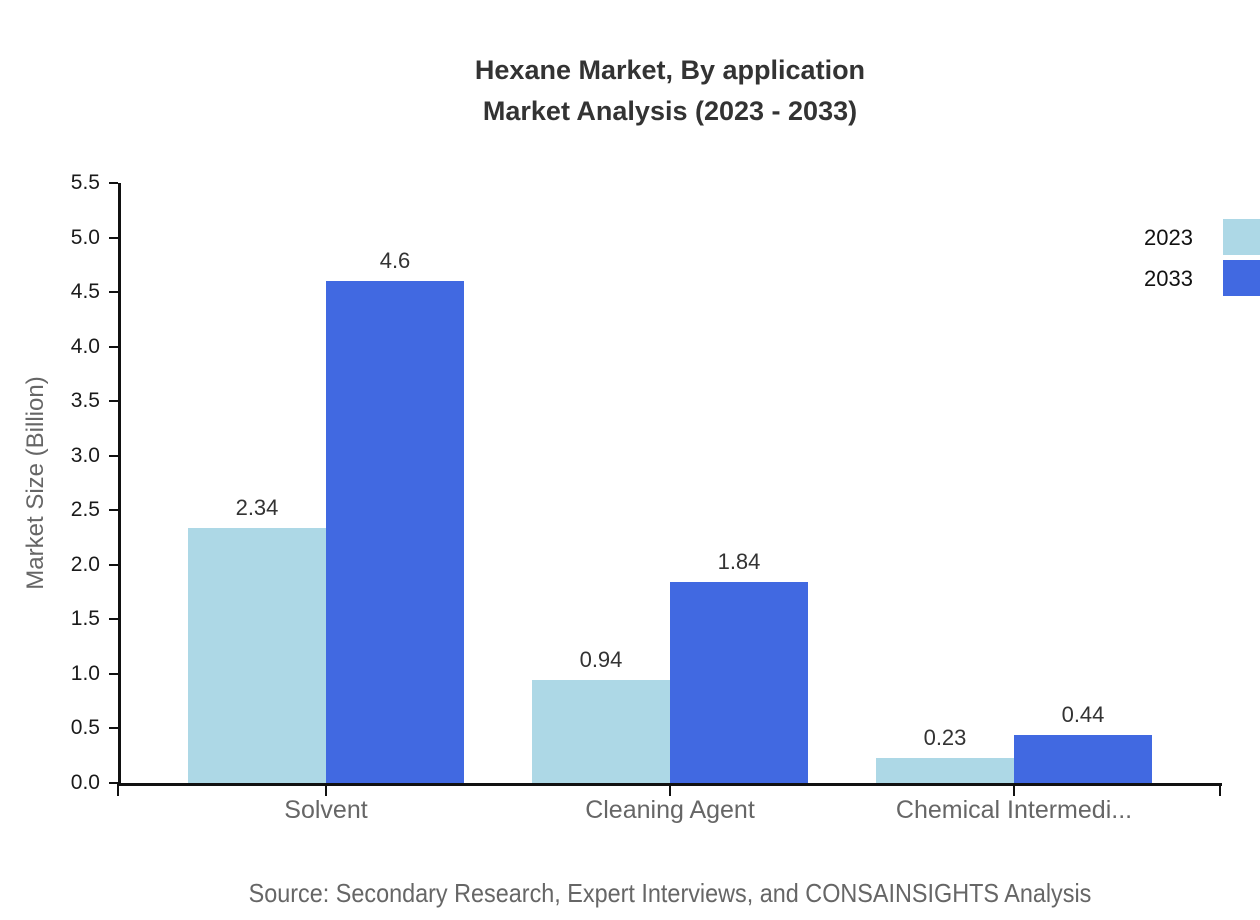  What do you see at coordinates (395, 532) in the screenshot?
I see `bar-2033-solvent` at bounding box center [395, 532].